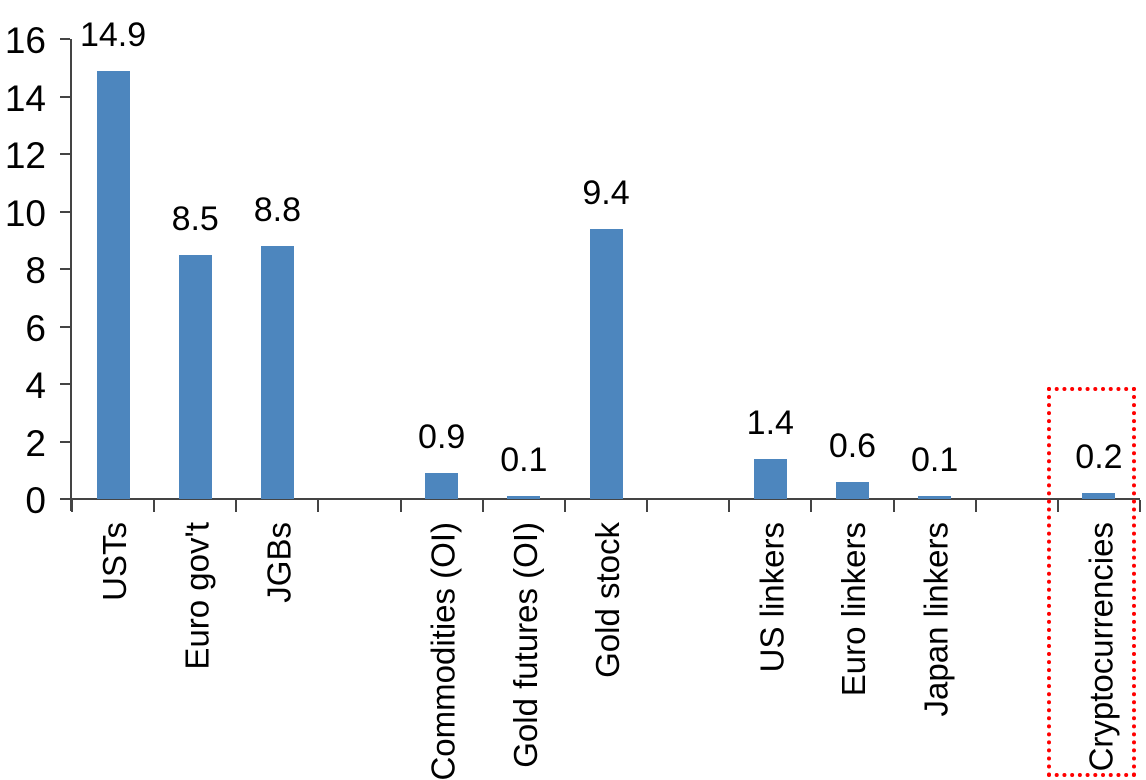 The height and width of the screenshot is (780, 1146). I want to click on y-axis-tick-label: 16, so click(25, 40).